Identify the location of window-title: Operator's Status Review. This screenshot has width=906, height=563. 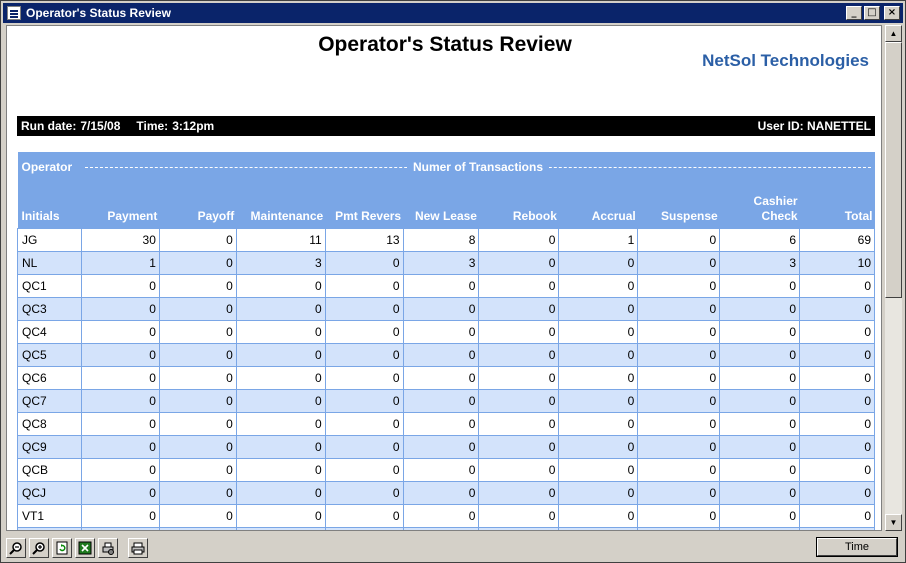
(98, 13).